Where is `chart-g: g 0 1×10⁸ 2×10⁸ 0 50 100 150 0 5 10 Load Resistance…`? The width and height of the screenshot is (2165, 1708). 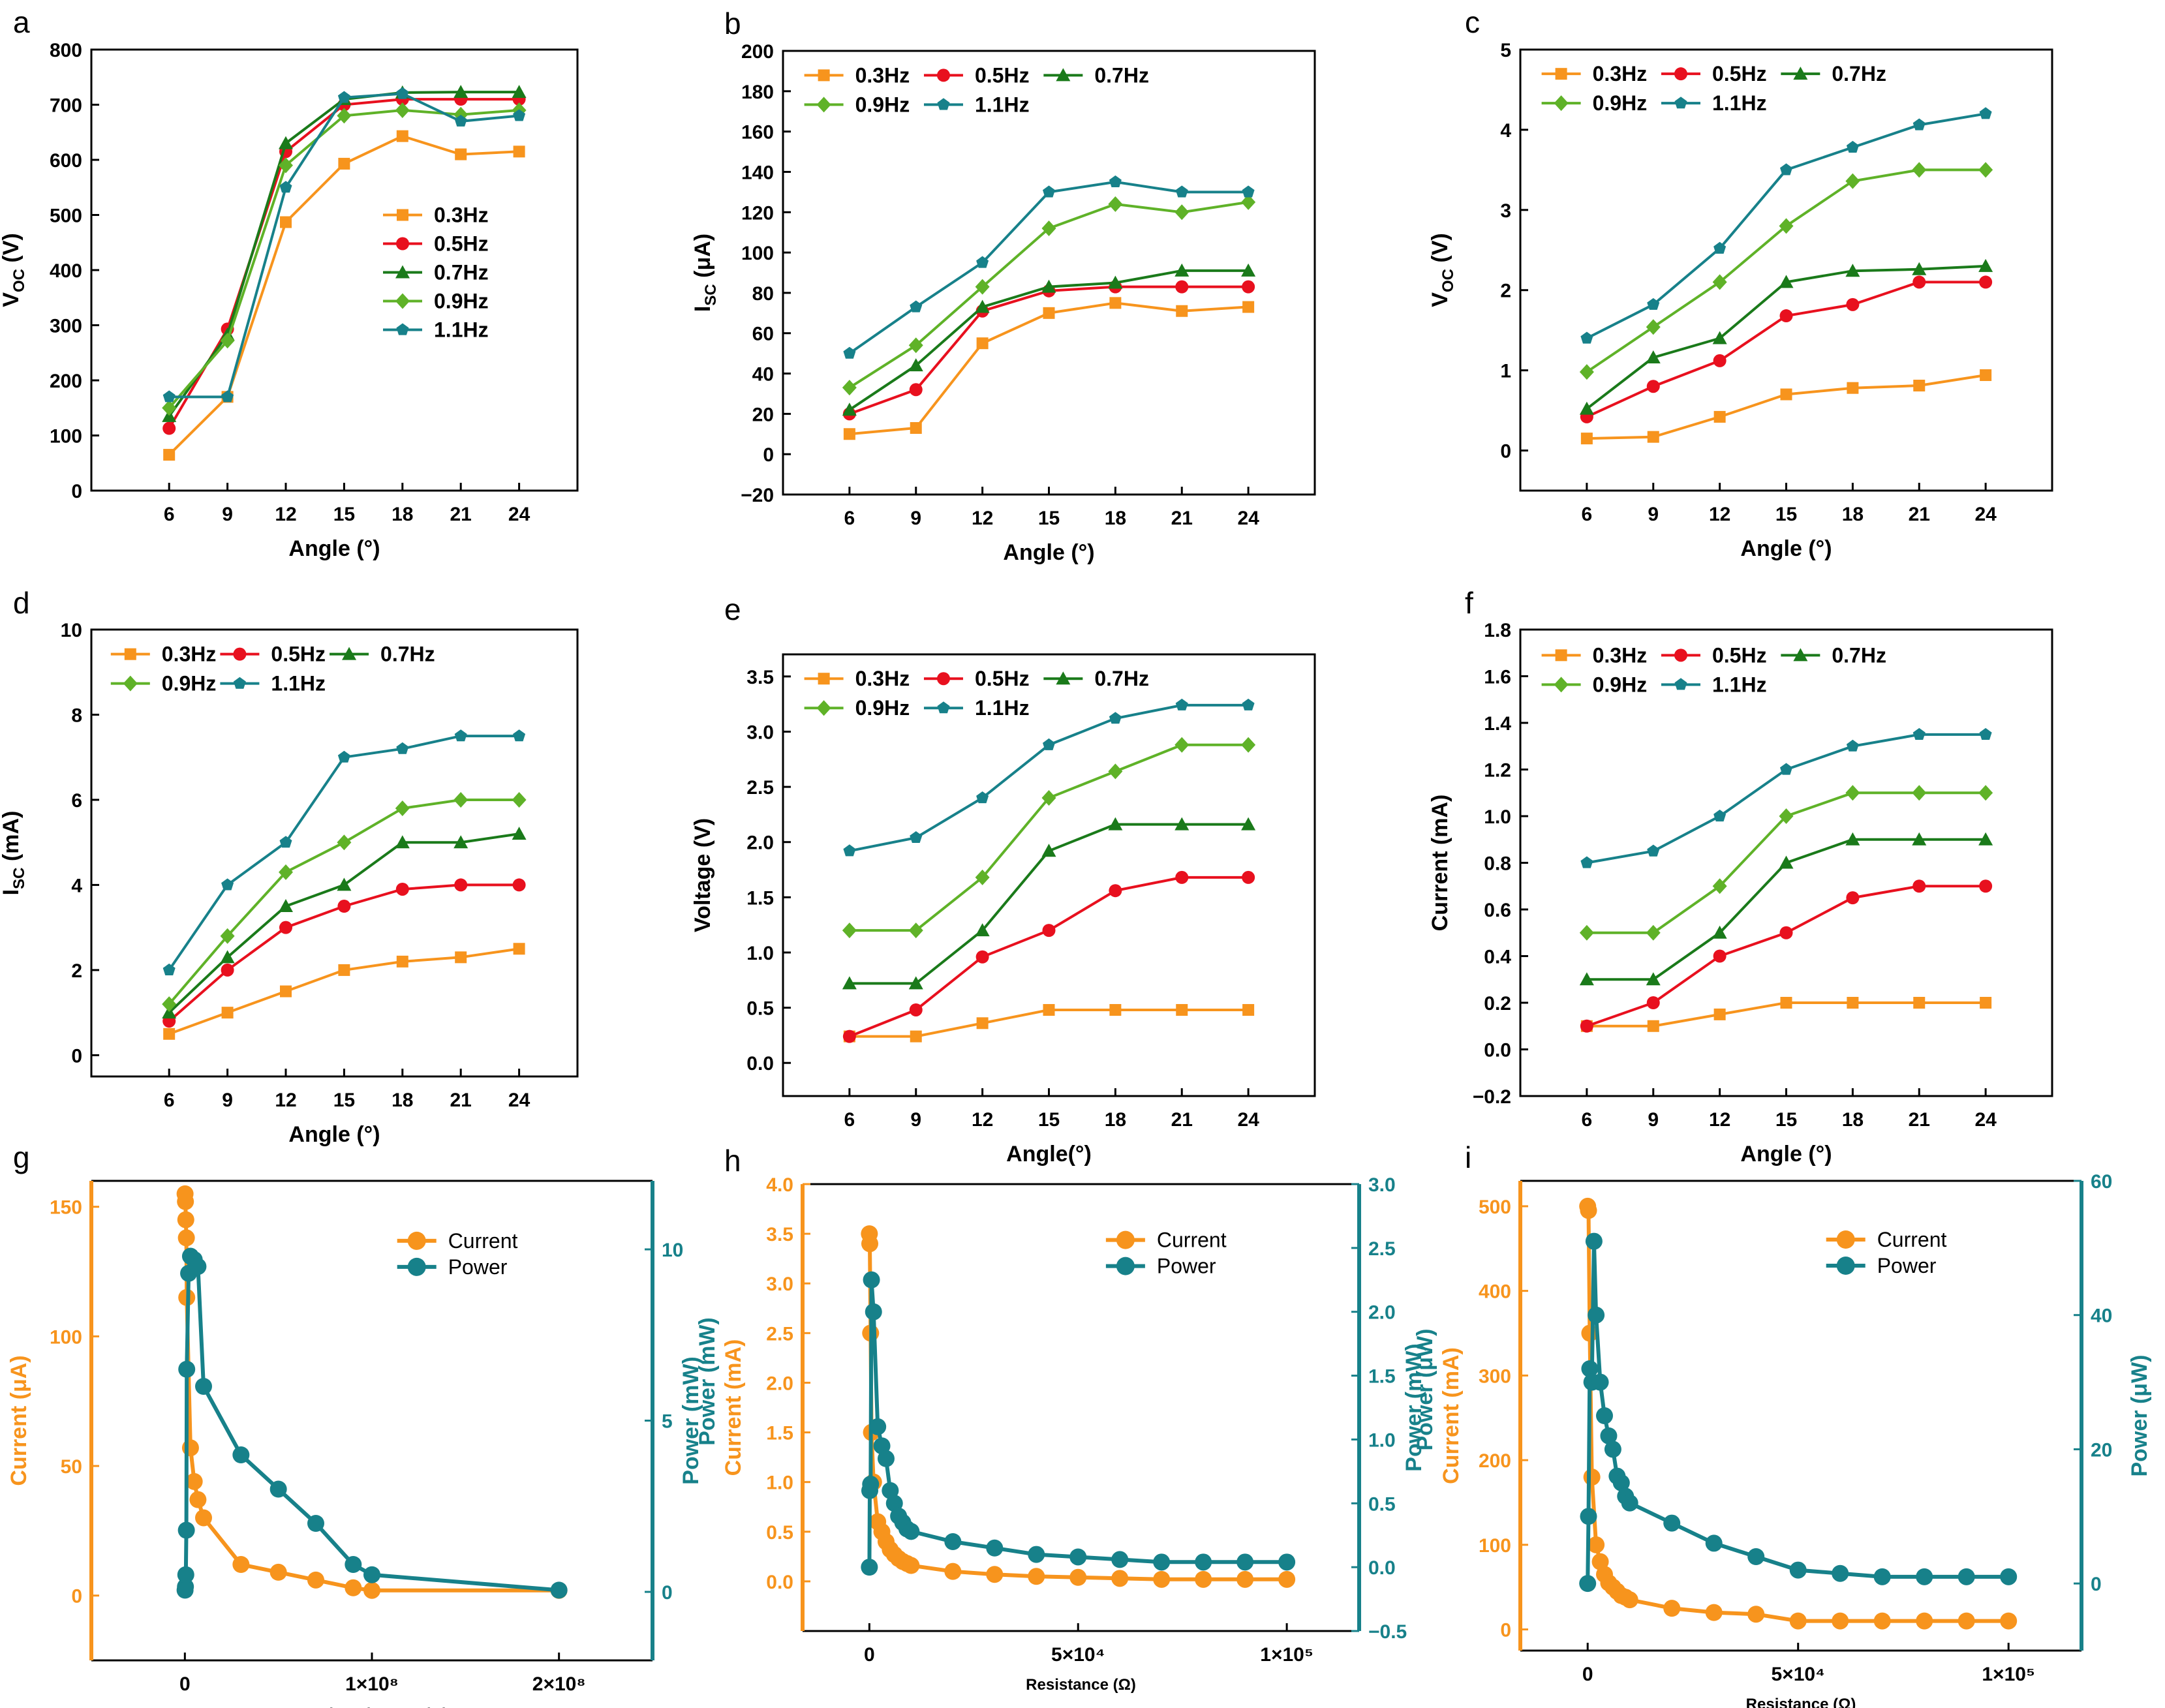
chart-g: g 0 1×10⁸ 2×10⁸ 0 50 100 150 0 5 10 Load Resistance… is located at coordinates (355, 1424).